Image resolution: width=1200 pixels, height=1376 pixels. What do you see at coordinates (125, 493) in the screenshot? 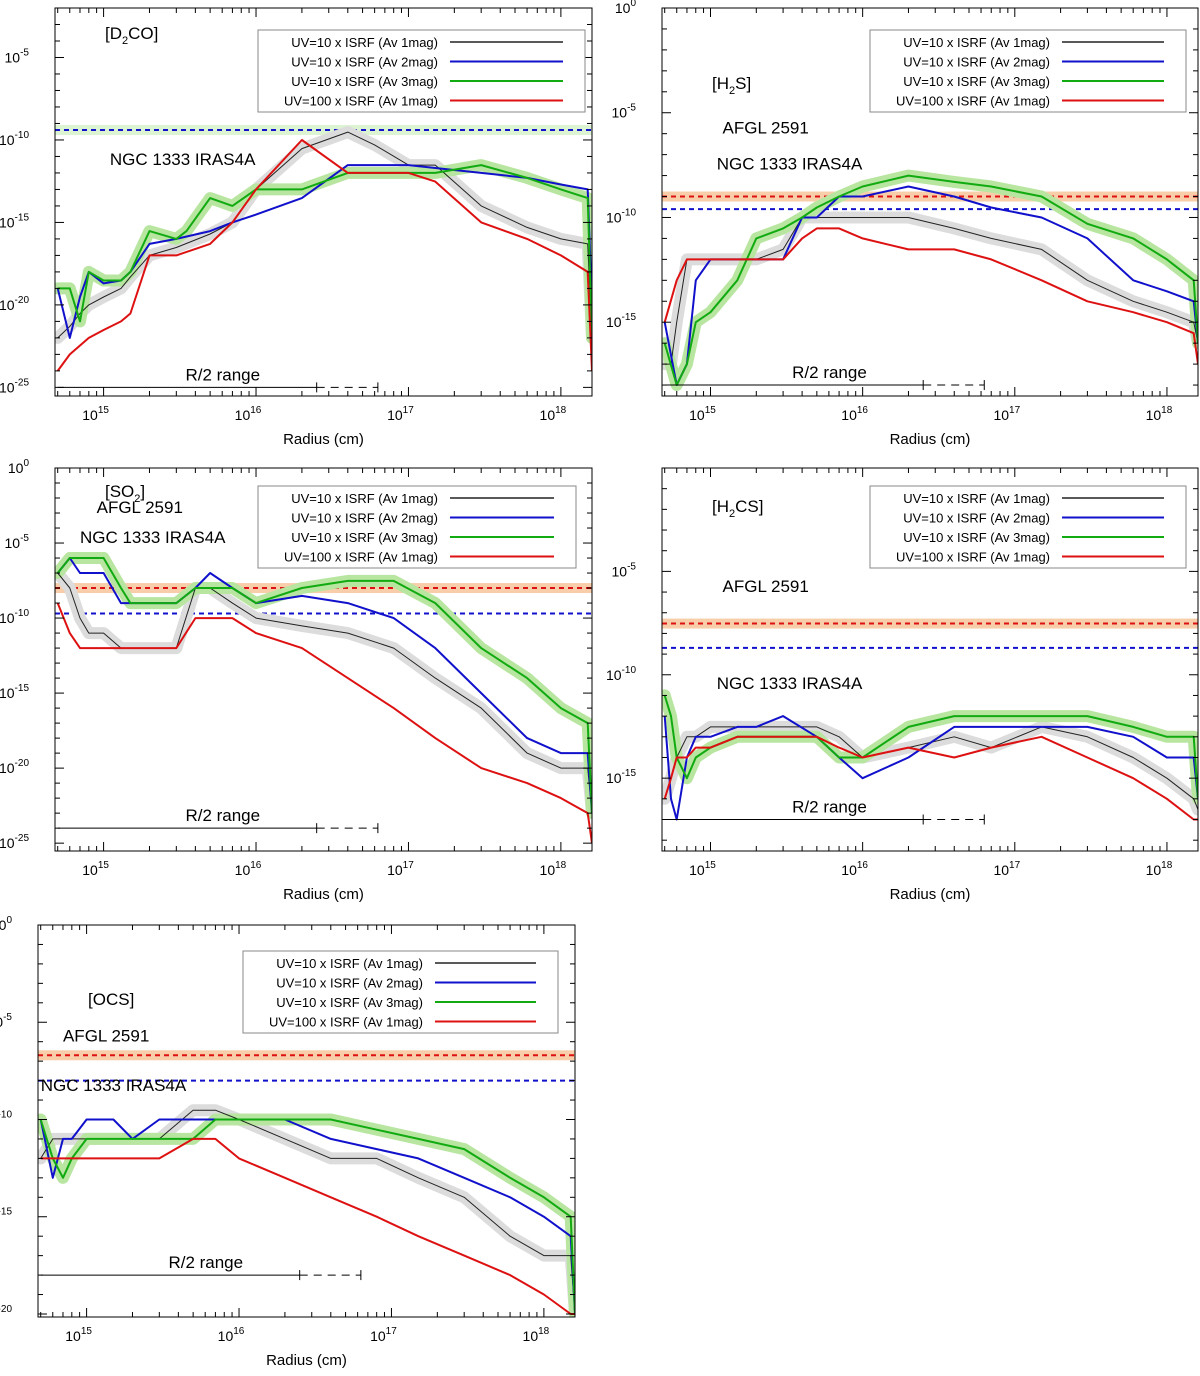
I see `species-title: [SO2]` at bounding box center [125, 493].